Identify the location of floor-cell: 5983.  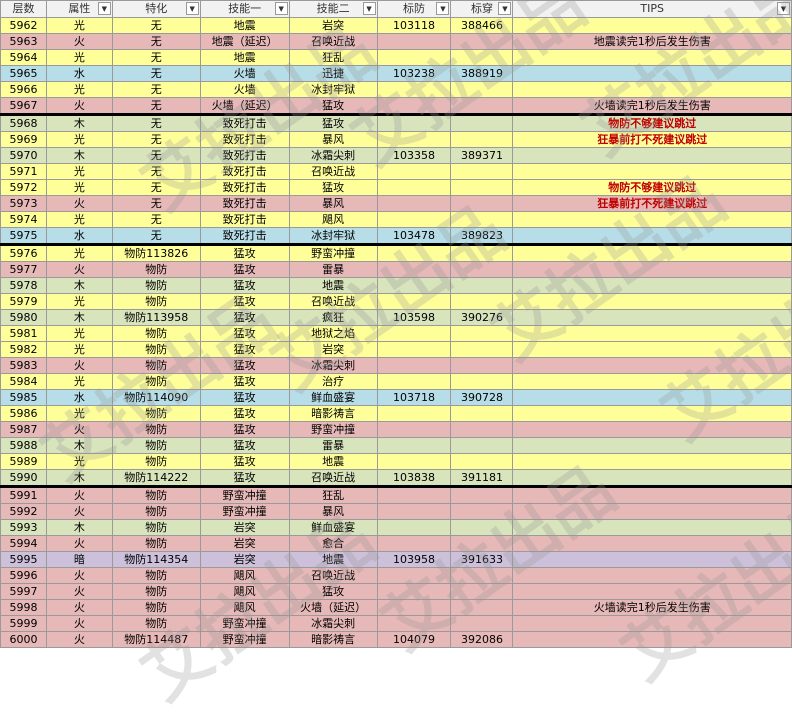
(23, 365).